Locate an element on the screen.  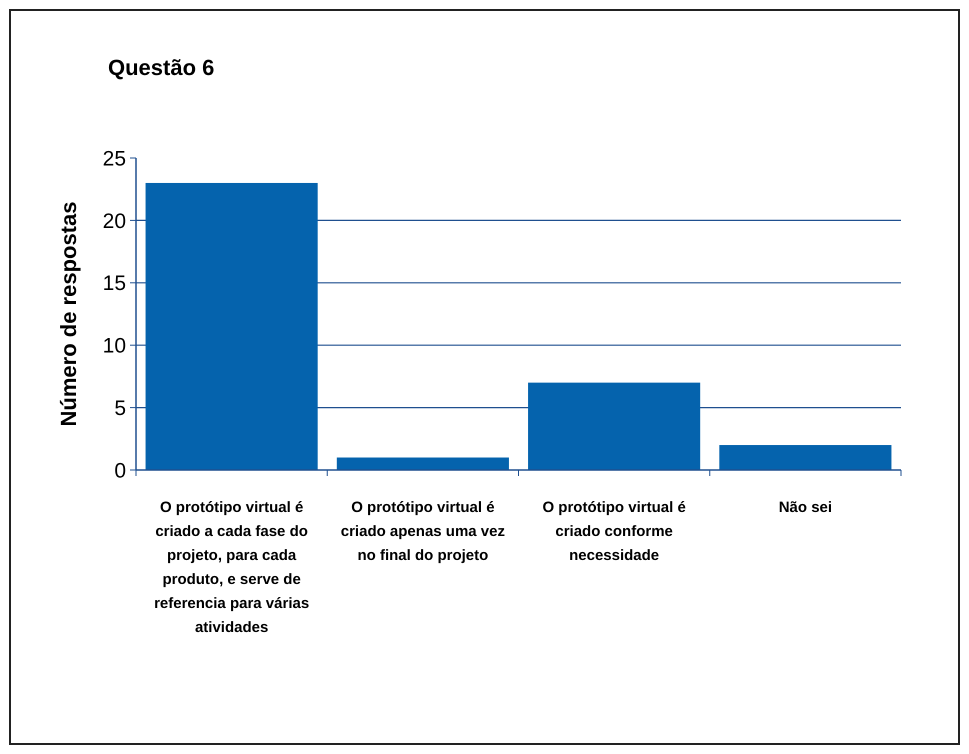
x-tick-label: O protótipo virtual é criado a cada fase do projeto, para cada produto, e serve de referencia para várias atividades is located at coordinates (232, 567).